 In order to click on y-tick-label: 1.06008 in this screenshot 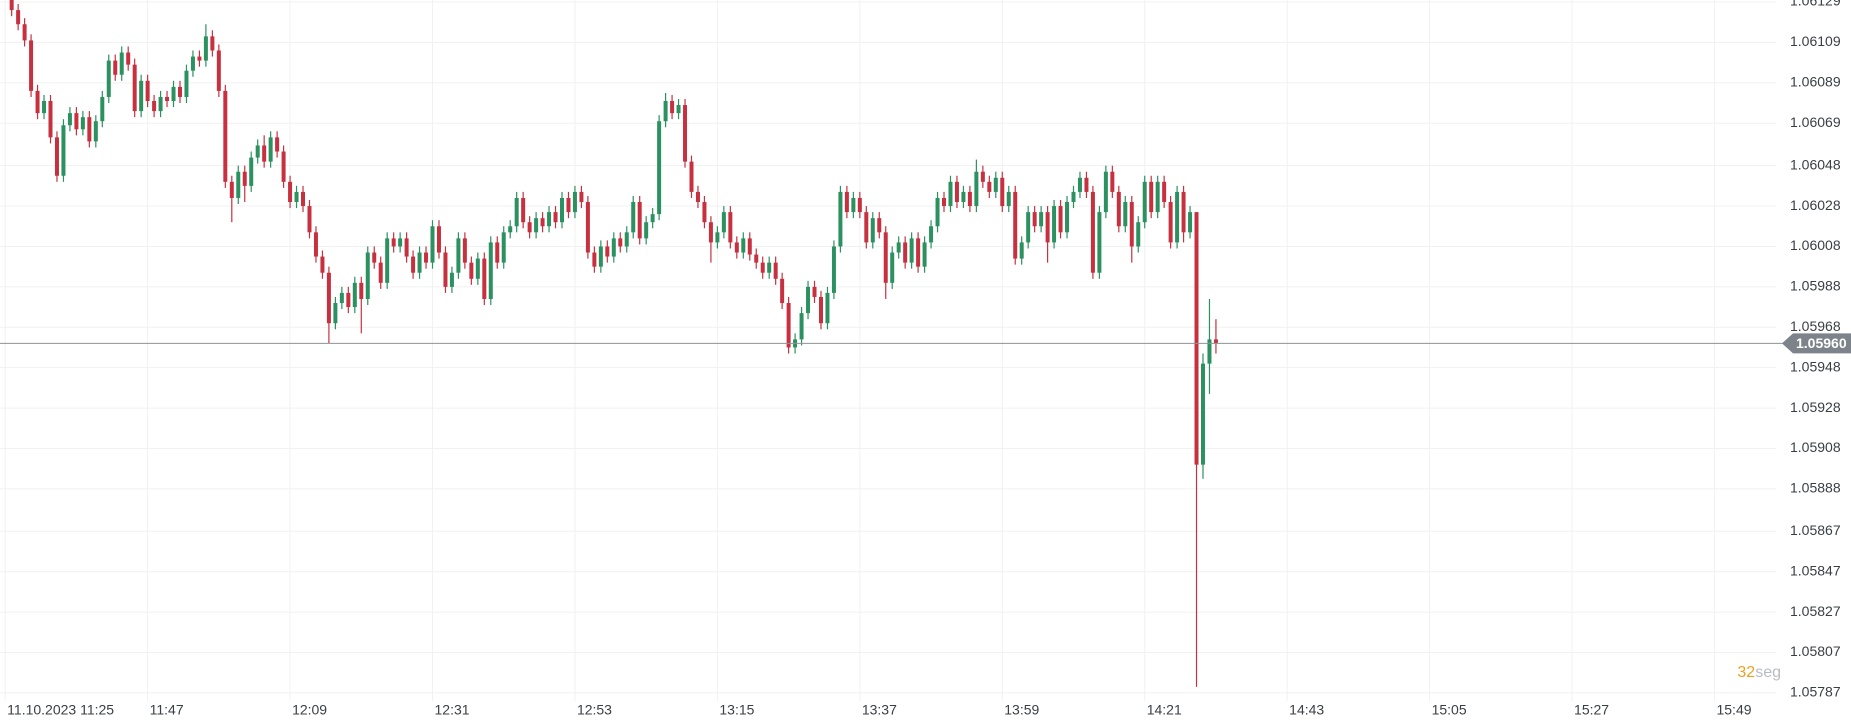, I will do `click(1815, 245)`.